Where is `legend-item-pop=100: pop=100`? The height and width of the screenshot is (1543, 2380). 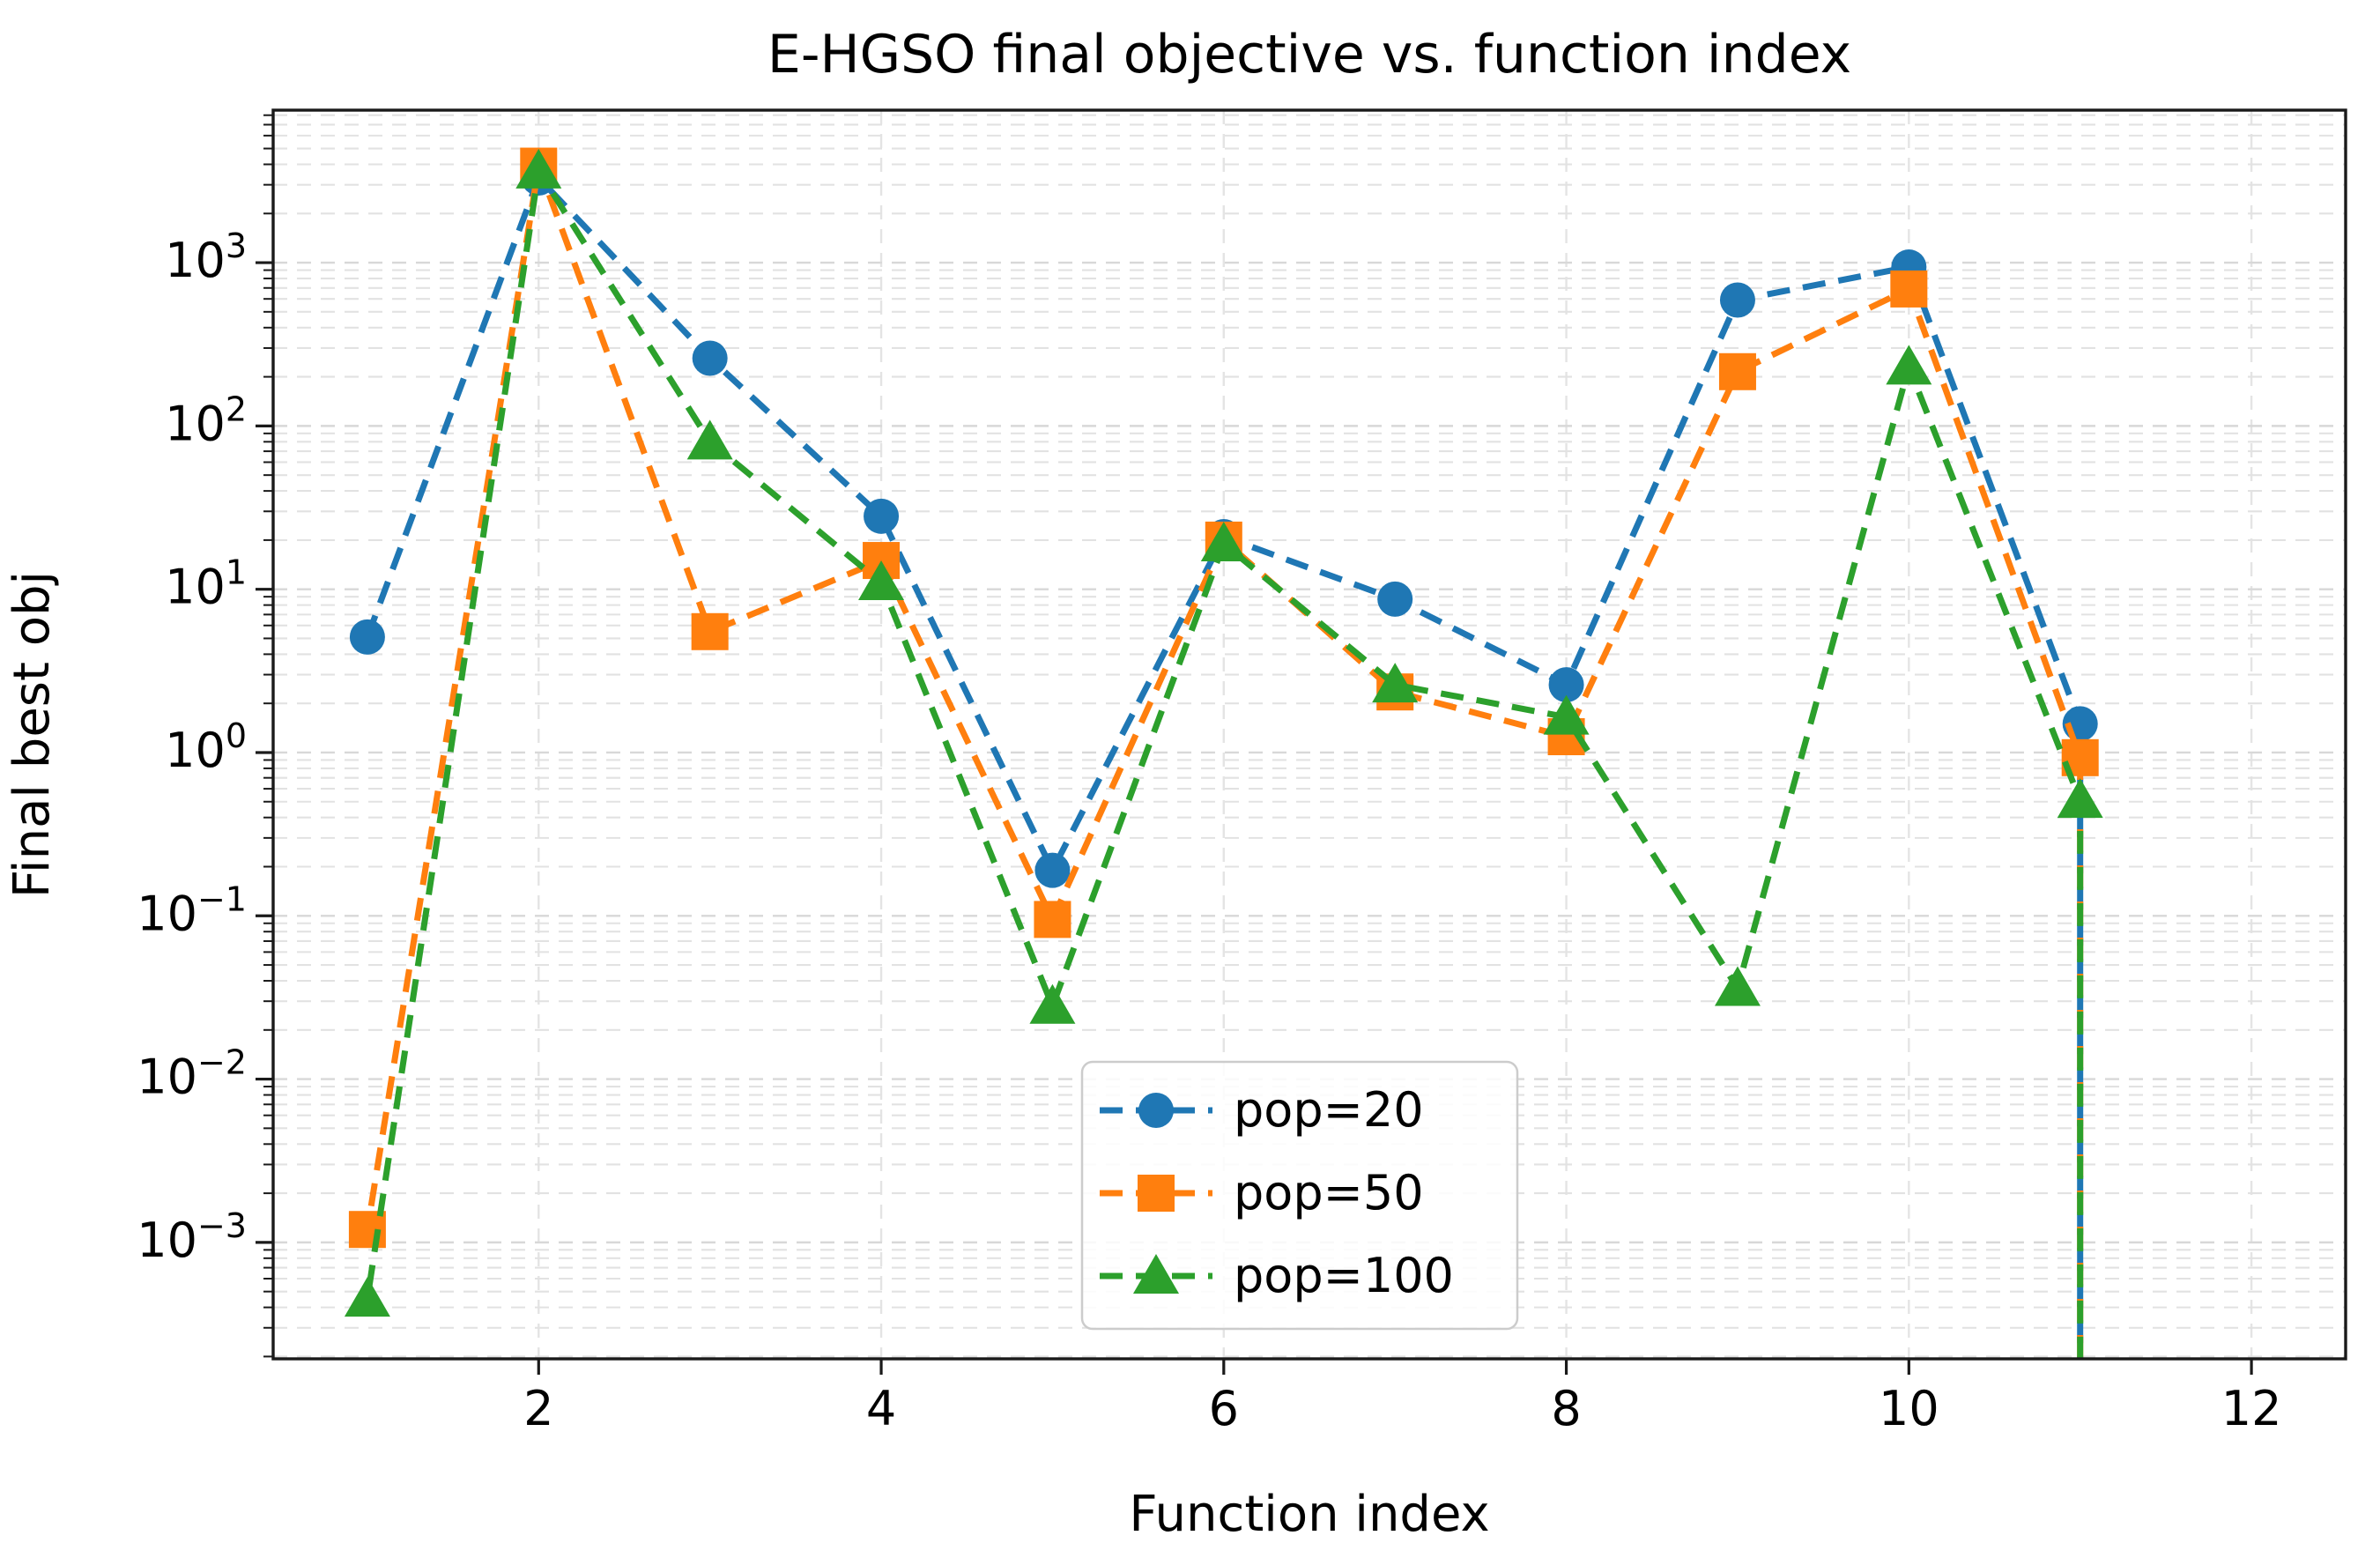 legend-item-pop=100: pop=100 is located at coordinates (1277, 1275).